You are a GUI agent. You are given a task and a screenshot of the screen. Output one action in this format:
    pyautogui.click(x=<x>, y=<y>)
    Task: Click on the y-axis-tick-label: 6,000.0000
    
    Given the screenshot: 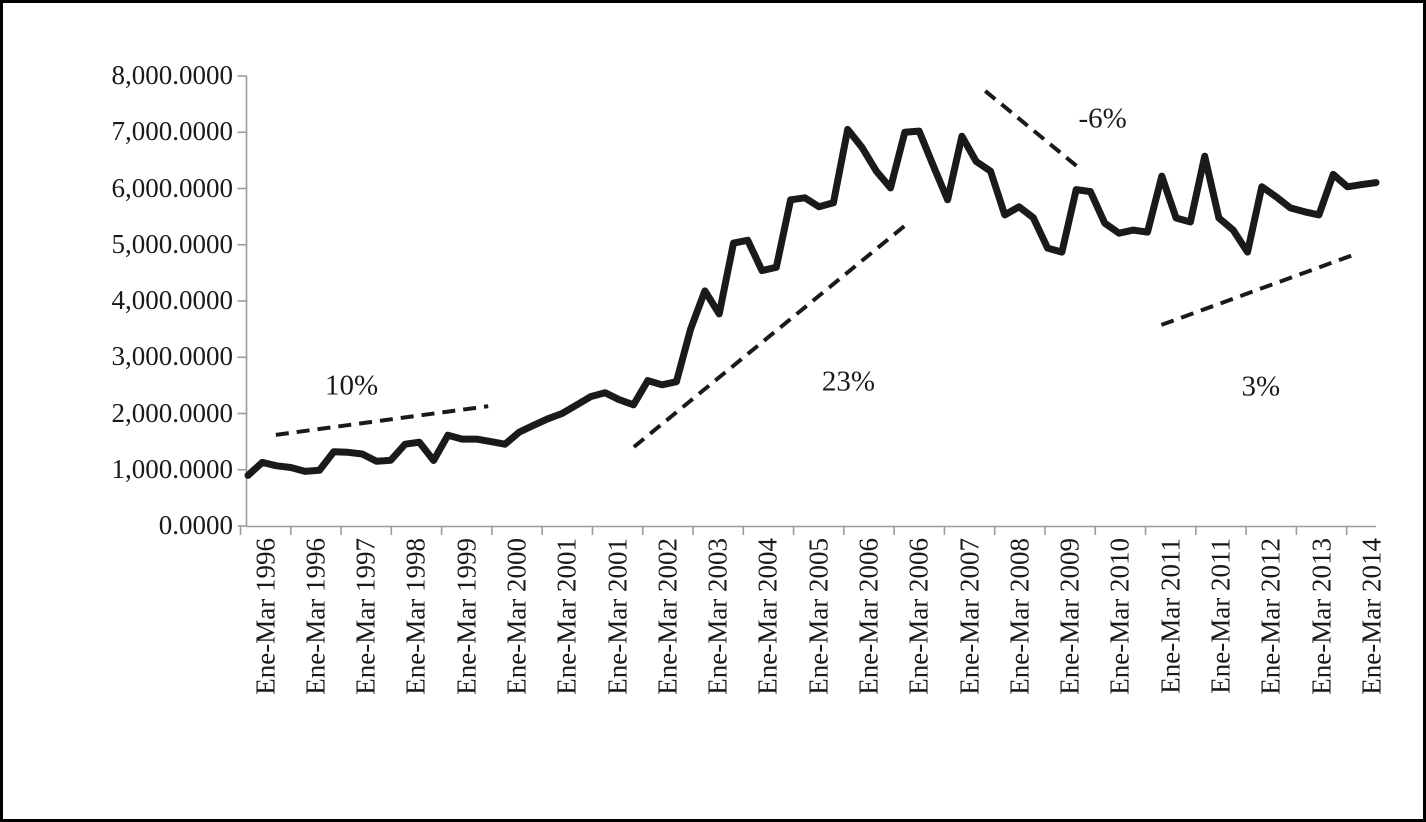 What is the action you would take?
    pyautogui.click(x=172, y=187)
    